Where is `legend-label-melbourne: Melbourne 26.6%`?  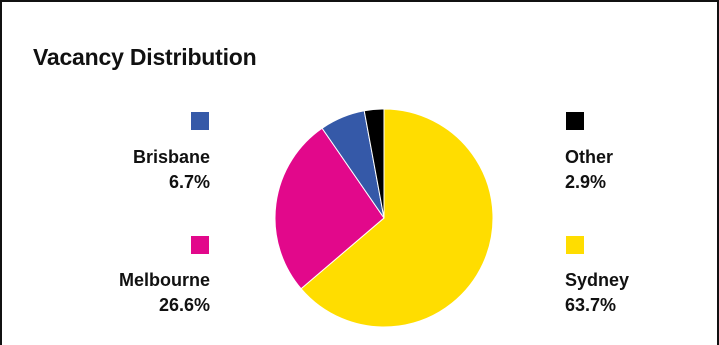 legend-label-melbourne: Melbourne 26.6% is located at coordinates (140, 293).